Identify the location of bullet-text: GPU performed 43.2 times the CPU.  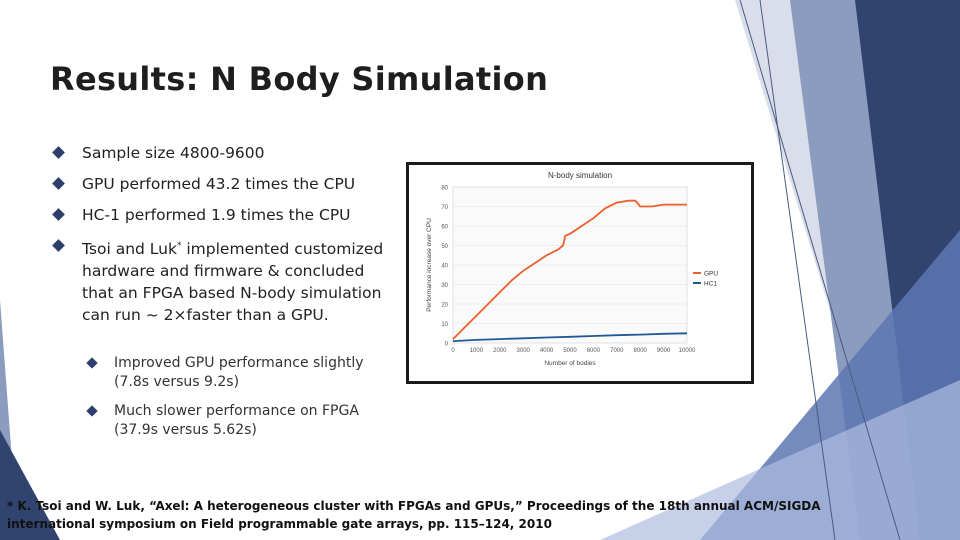
(219, 184).